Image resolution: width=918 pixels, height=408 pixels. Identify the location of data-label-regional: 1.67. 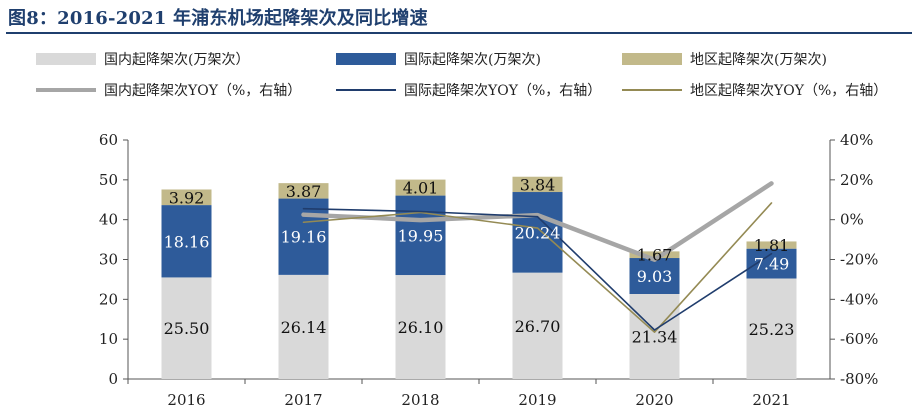
(655, 255).